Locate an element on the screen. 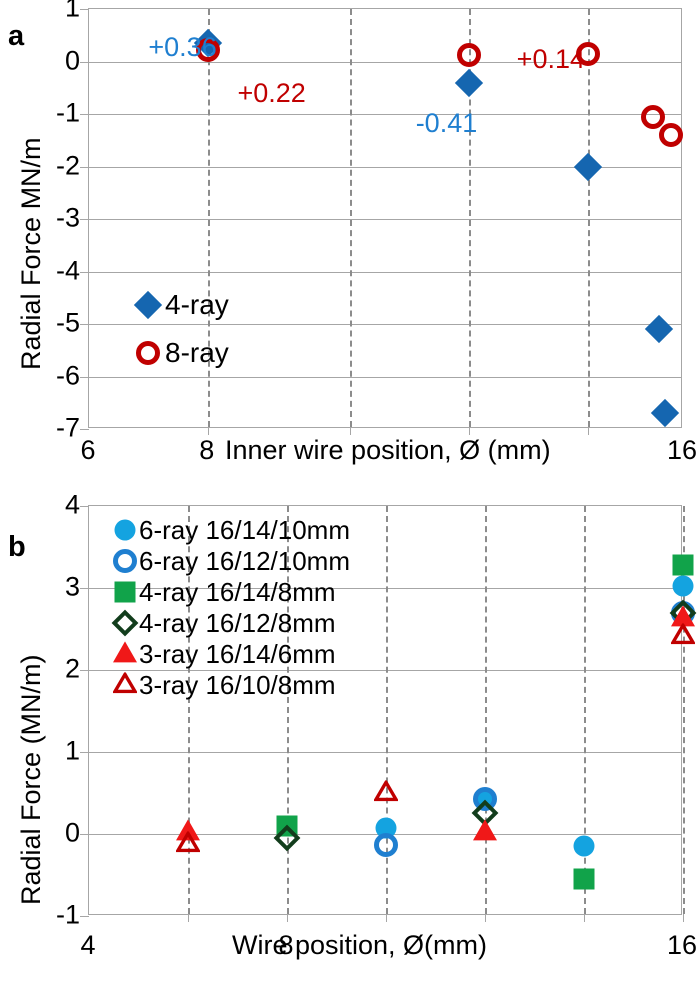 This screenshot has height=985, width=700. panel-a-legend: 4-ray 8-ray is located at coordinates (180, 329).